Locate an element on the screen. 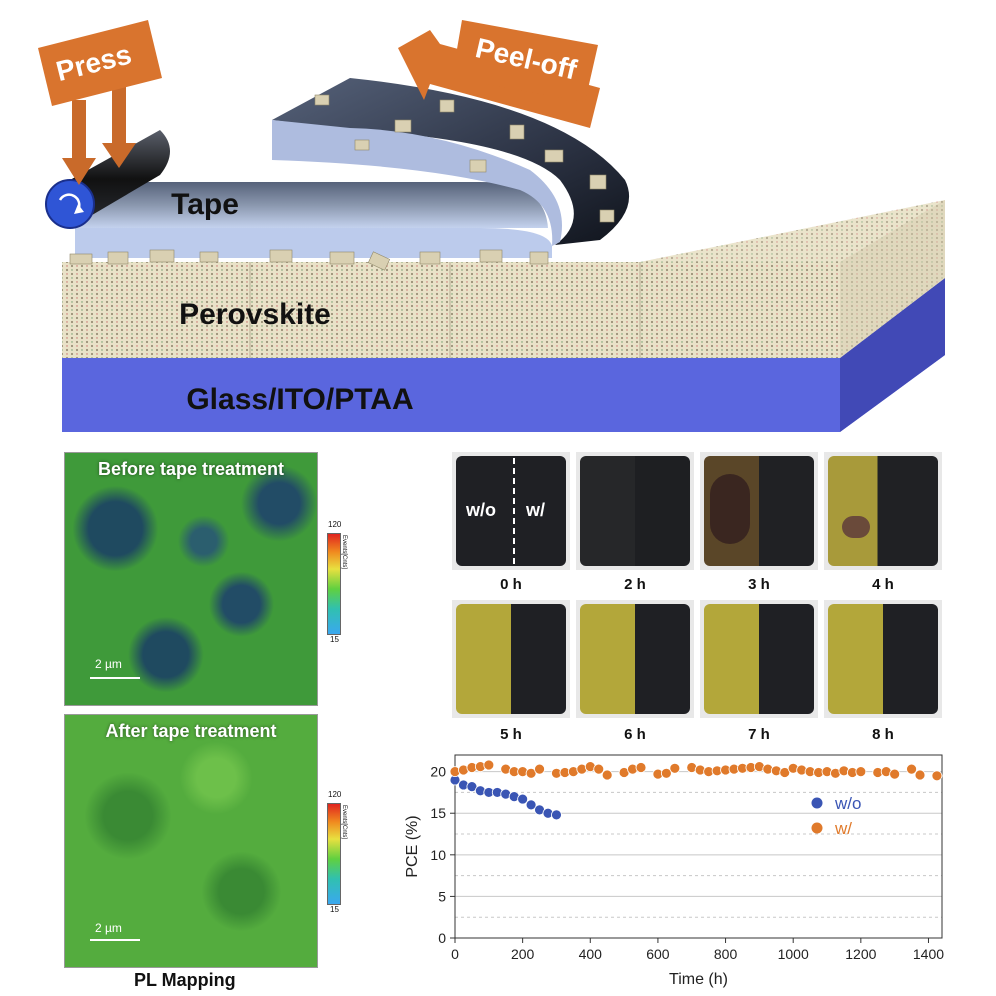 Image resolution: width=996 pixels, height=996 pixels. photo-6h is located at coordinates (635, 659).